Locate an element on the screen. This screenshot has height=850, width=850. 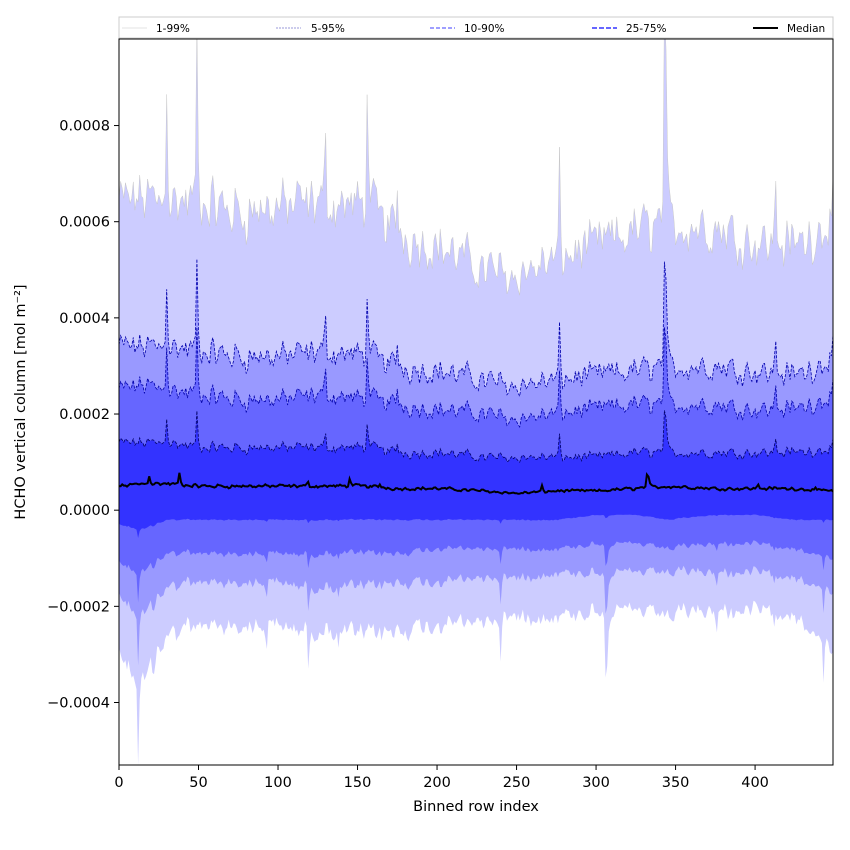
y-tick-label: 0.0002 is located at coordinates (84, 415).